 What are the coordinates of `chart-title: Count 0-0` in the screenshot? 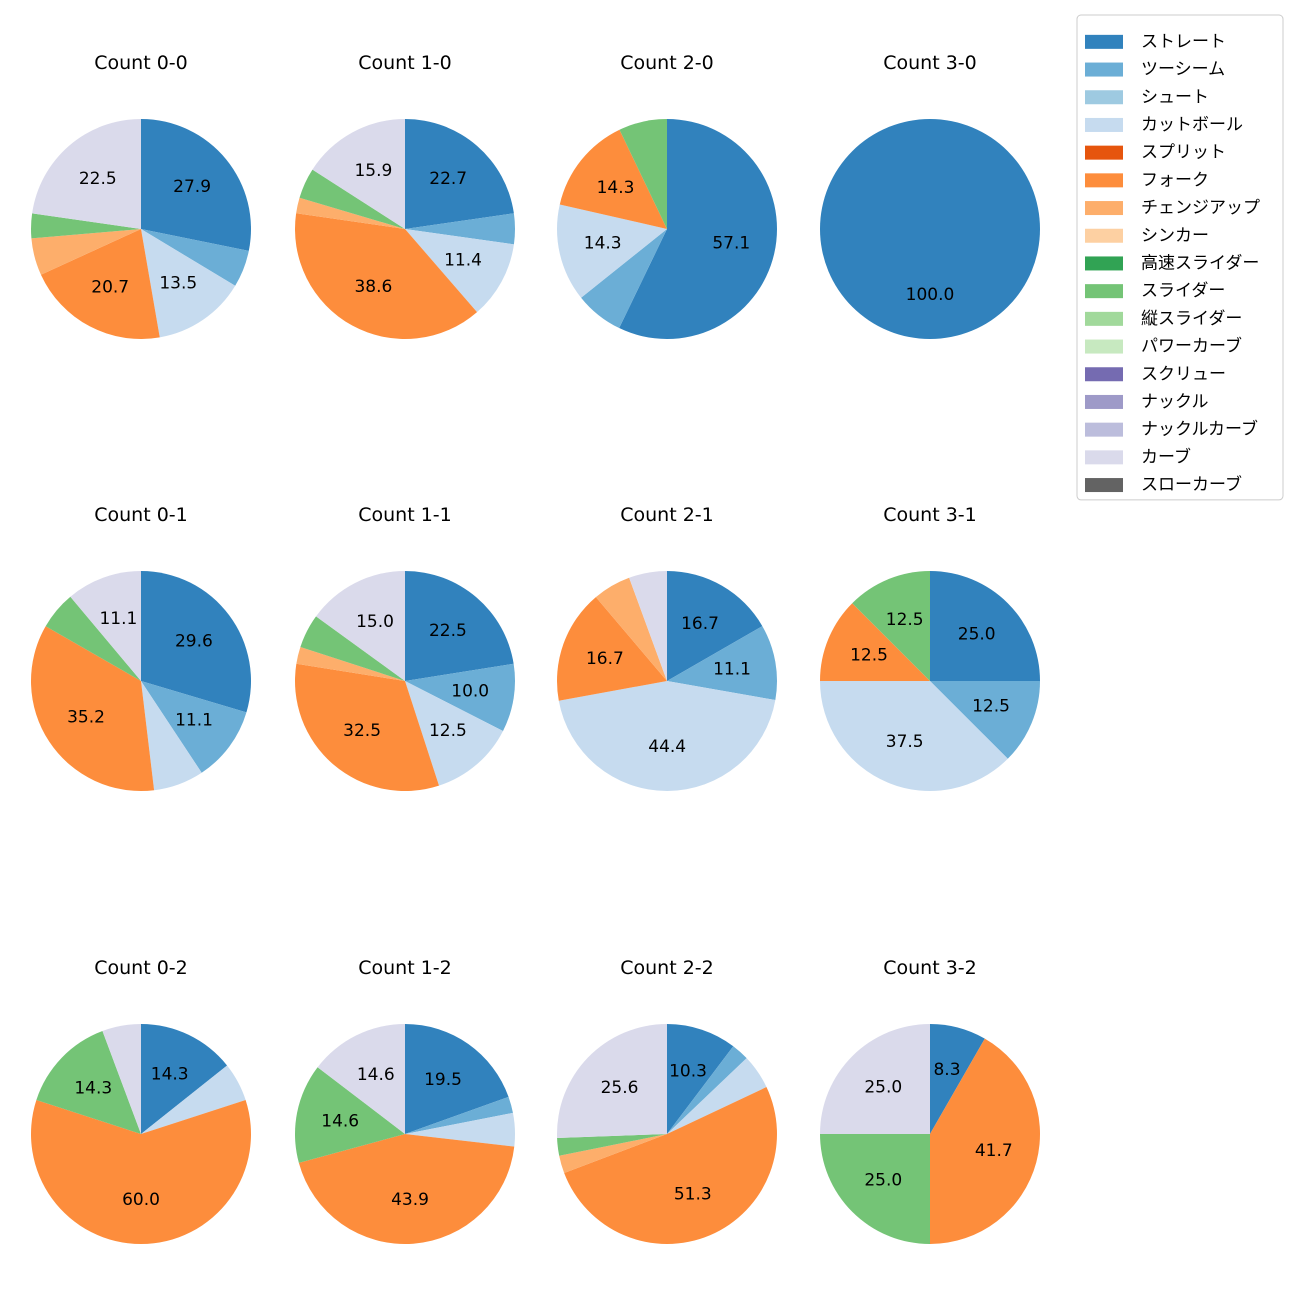 It's located at (141, 63).